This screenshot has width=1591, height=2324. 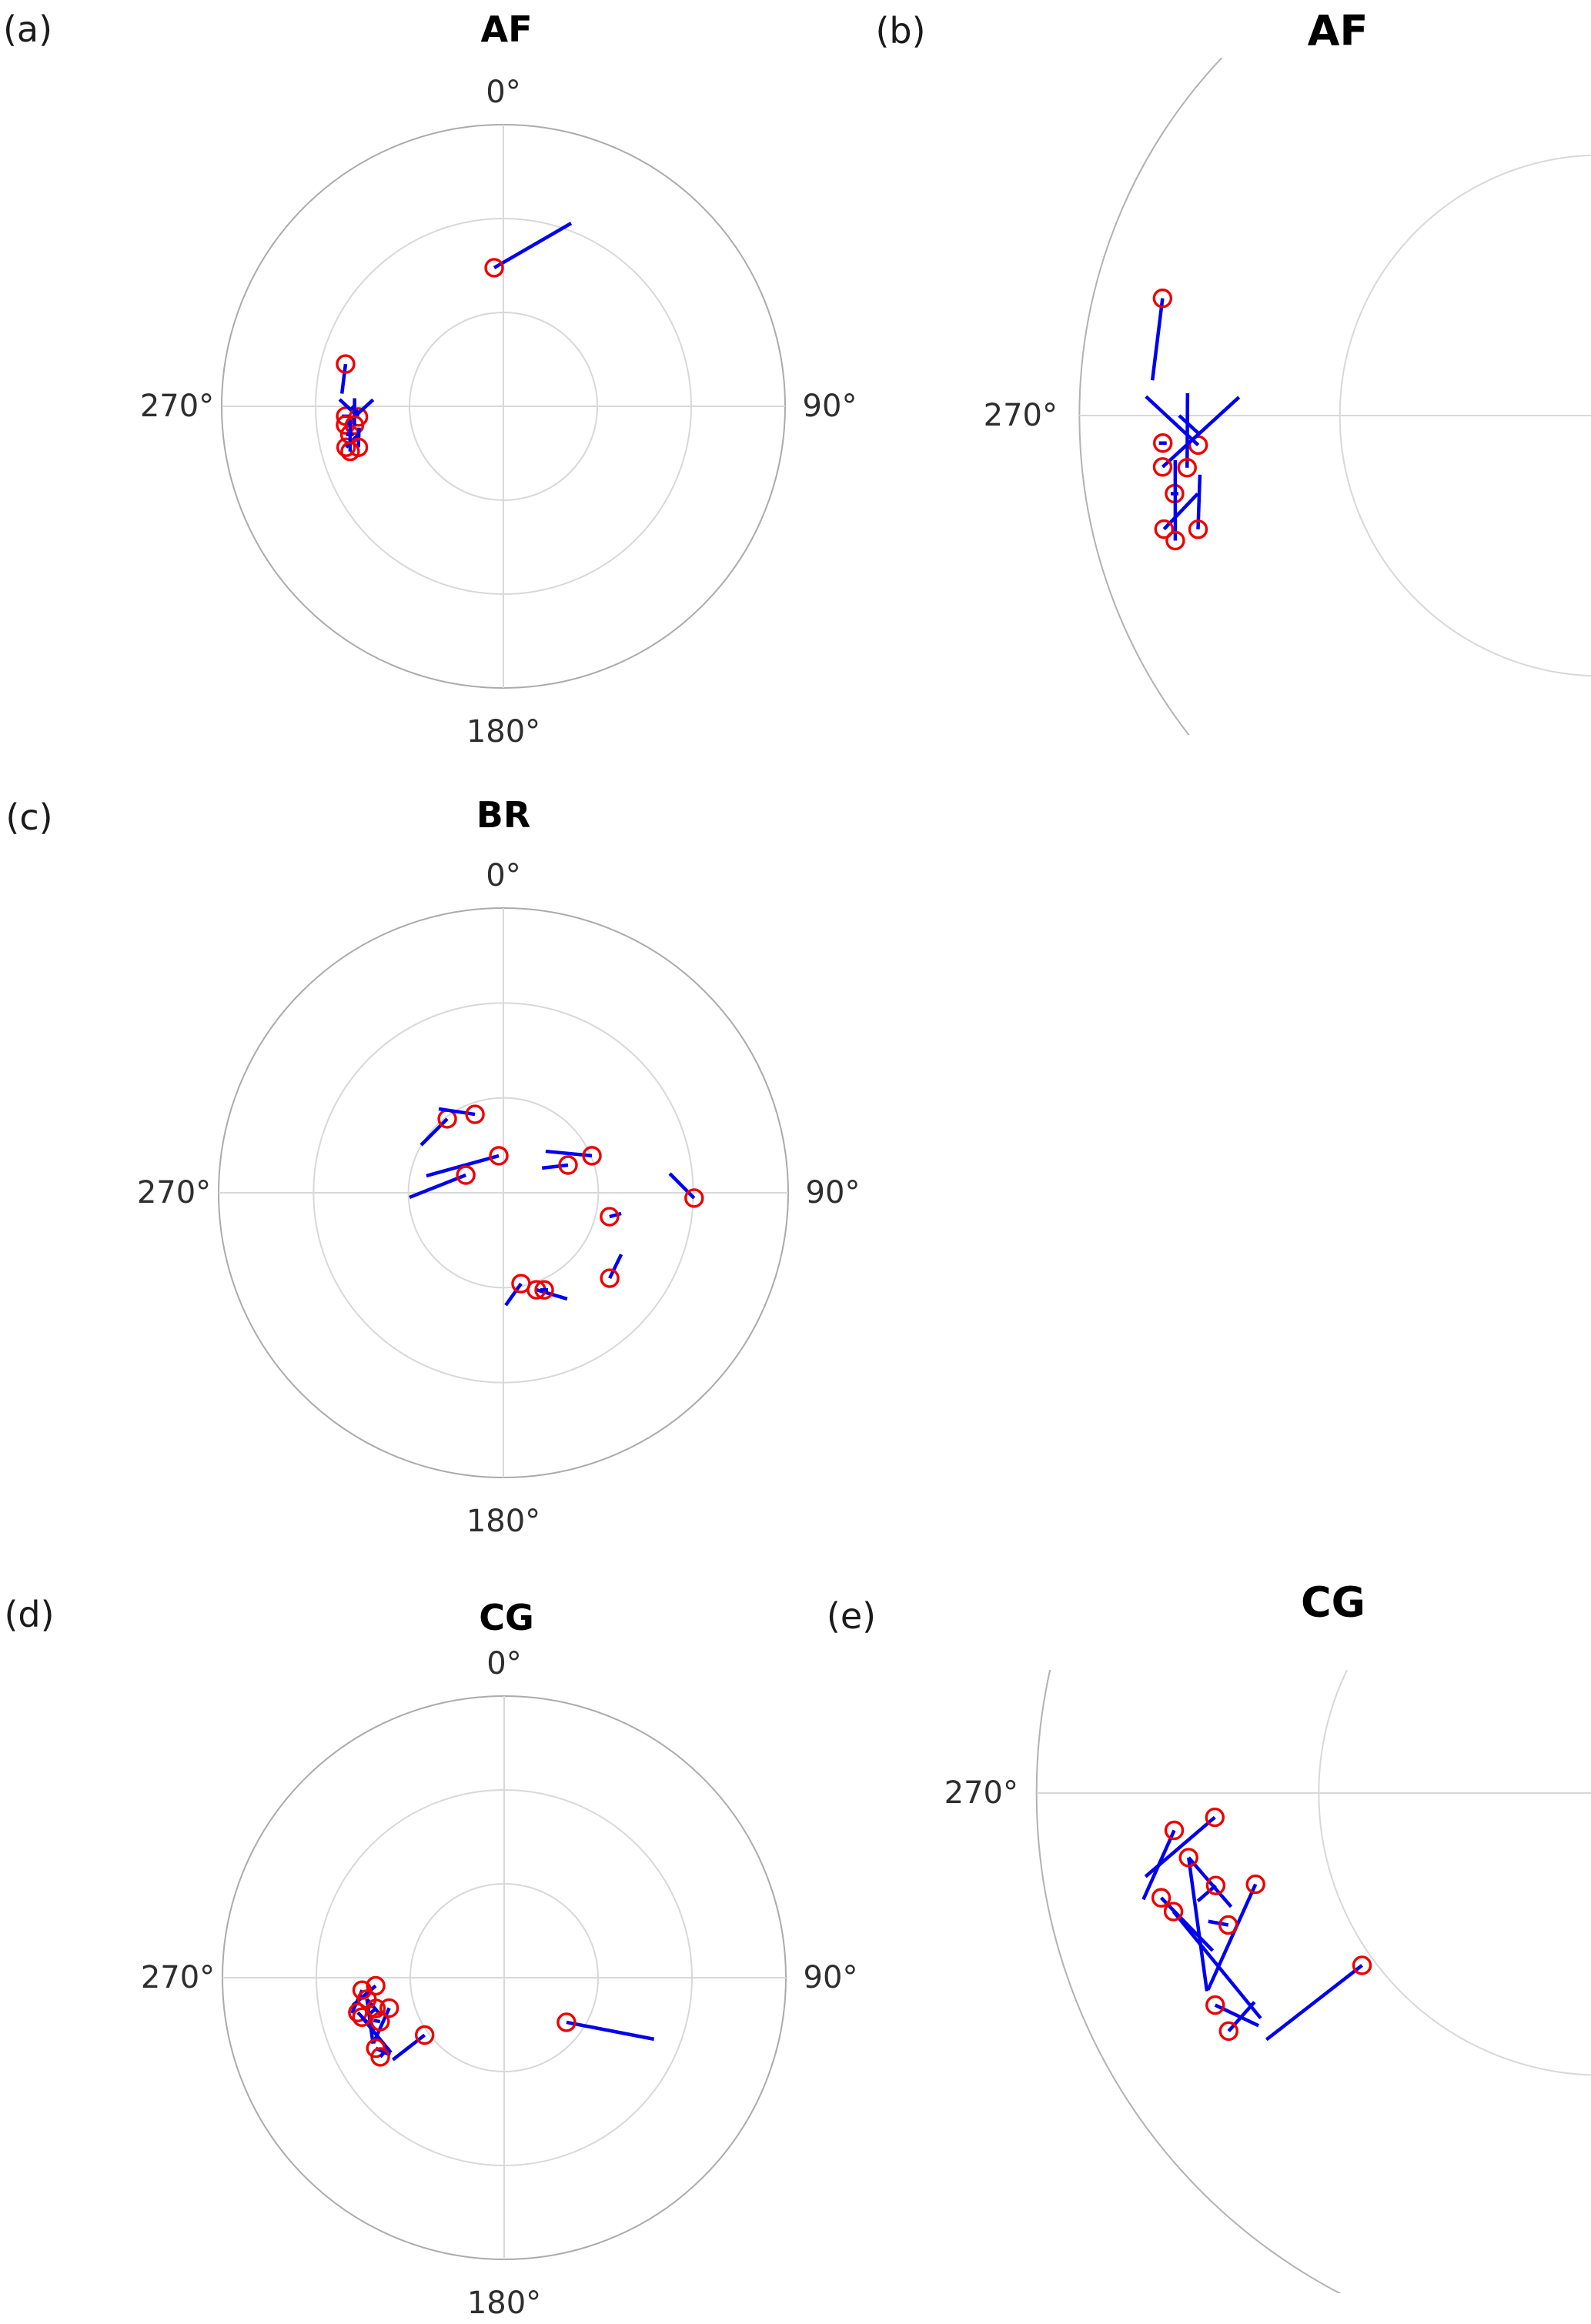 What do you see at coordinates (27, 29) in the screenshot?
I see `panel-letter-a: (a)` at bounding box center [27, 29].